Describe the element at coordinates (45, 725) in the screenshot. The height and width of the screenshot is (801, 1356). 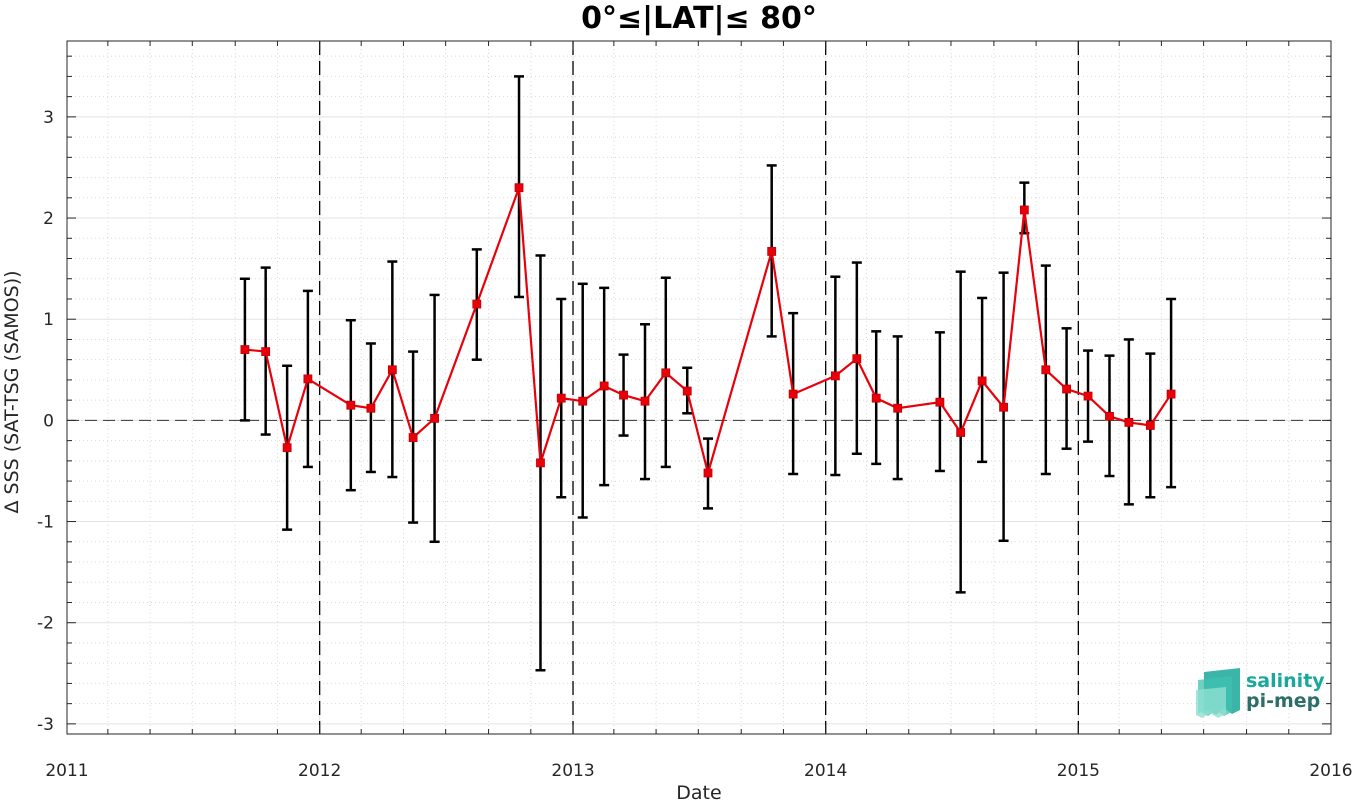
I see `y-tick-label: -3` at that location.